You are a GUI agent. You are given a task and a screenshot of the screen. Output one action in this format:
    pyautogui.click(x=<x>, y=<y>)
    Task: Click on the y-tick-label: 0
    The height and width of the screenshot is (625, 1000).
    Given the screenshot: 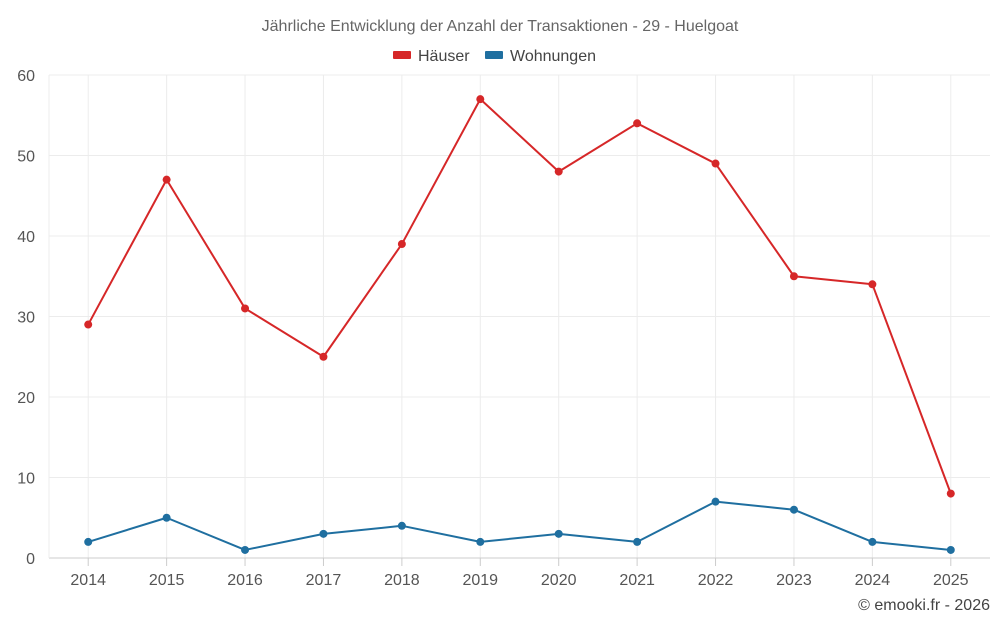 What is the action you would take?
    pyautogui.click(x=30, y=559)
    